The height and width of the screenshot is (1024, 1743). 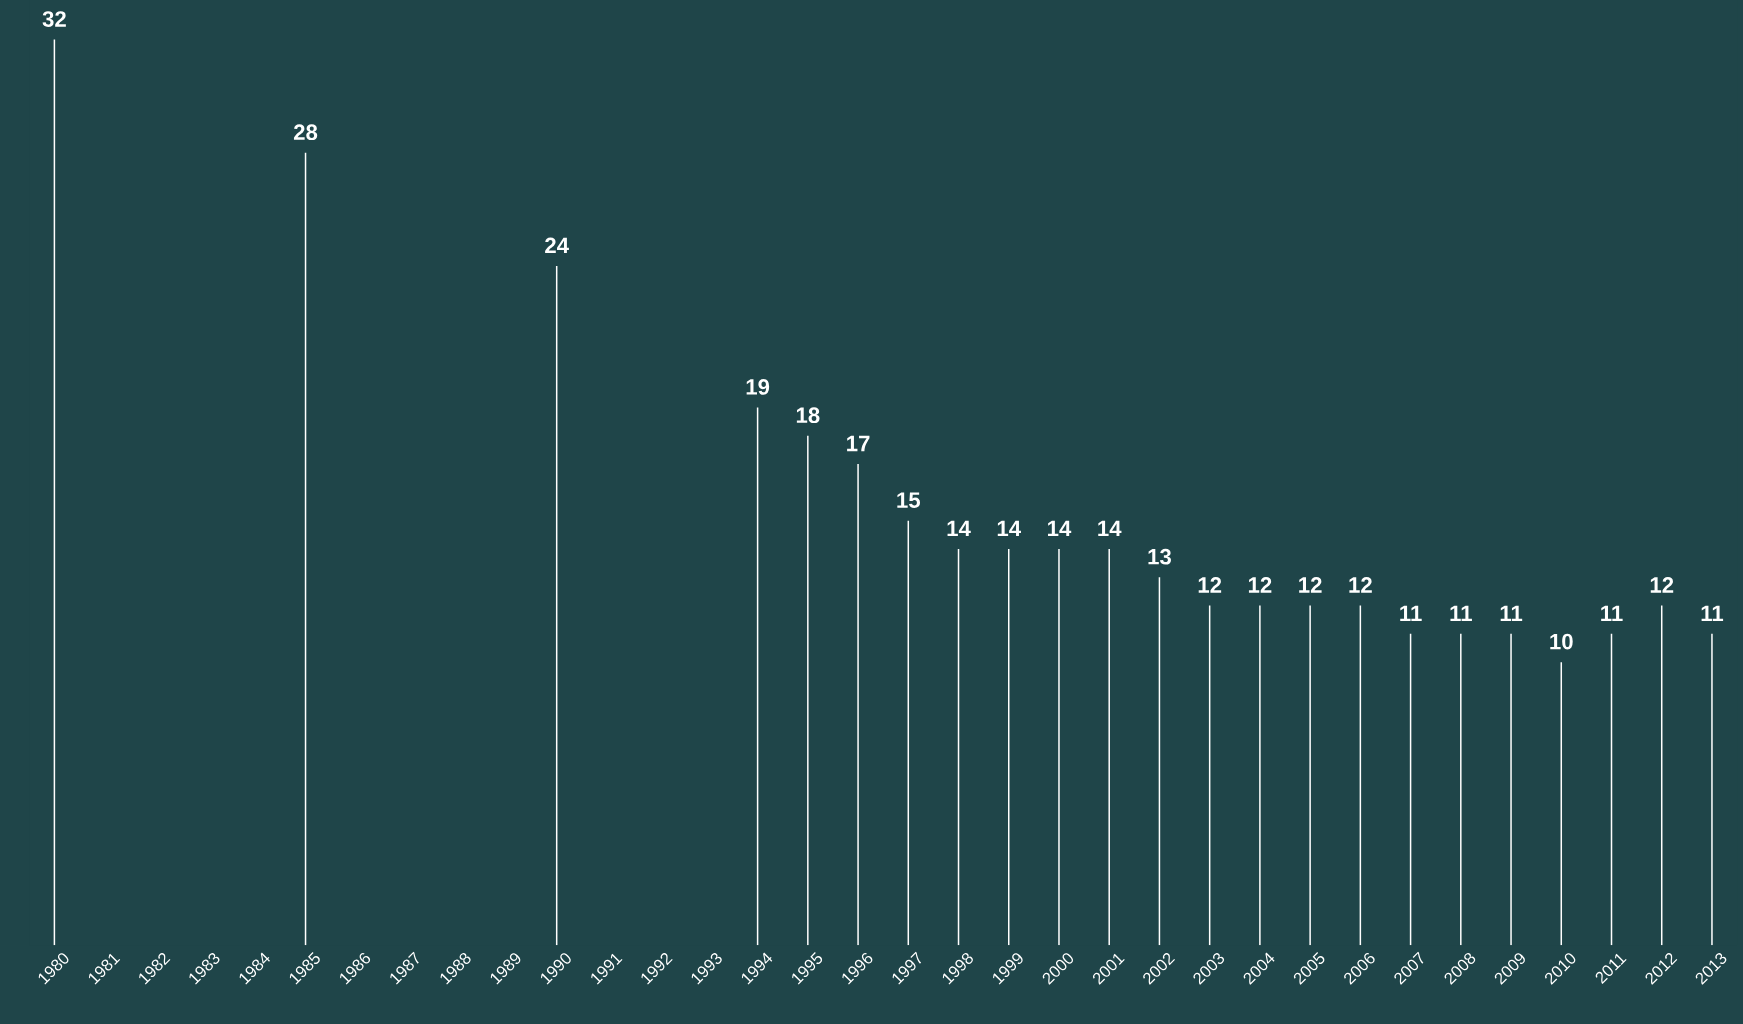 What do you see at coordinates (909, 500) in the screenshot?
I see `data-label: 15` at bounding box center [909, 500].